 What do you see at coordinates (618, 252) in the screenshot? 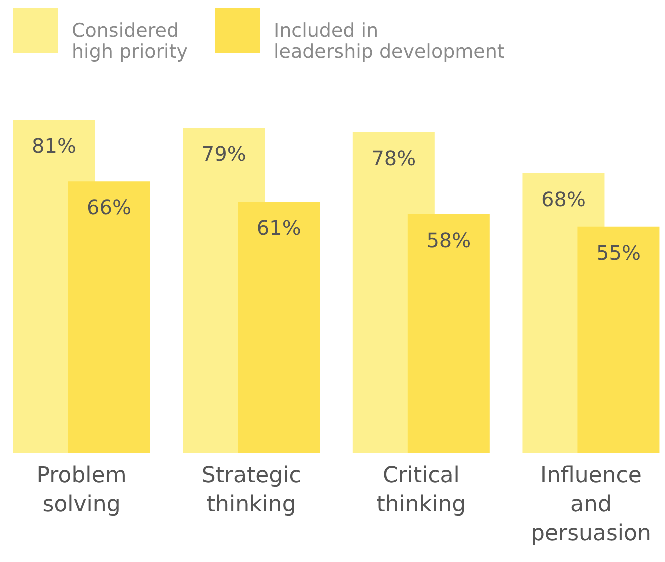
I see `data-label: 55%` at bounding box center [618, 252].